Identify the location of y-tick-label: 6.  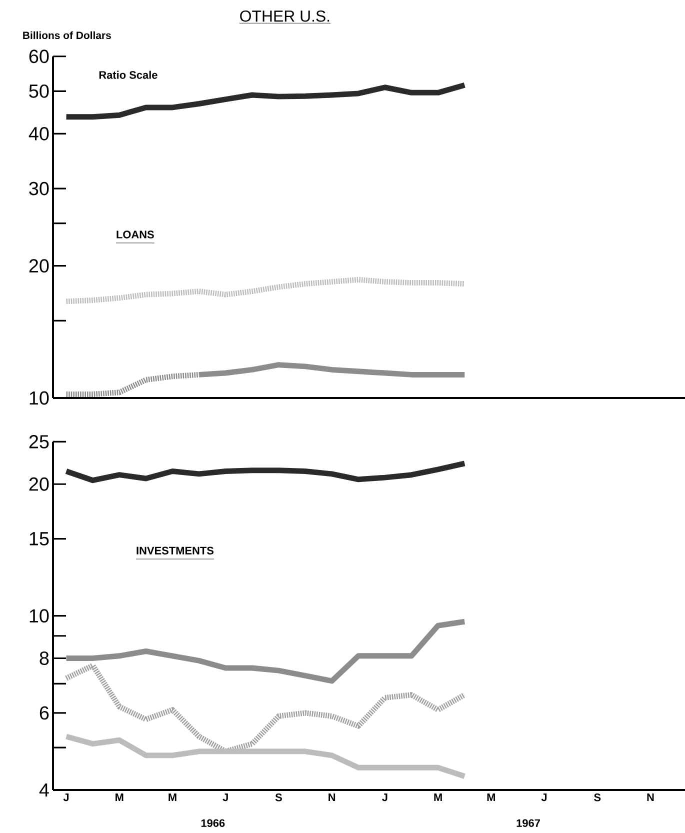
(44, 713).